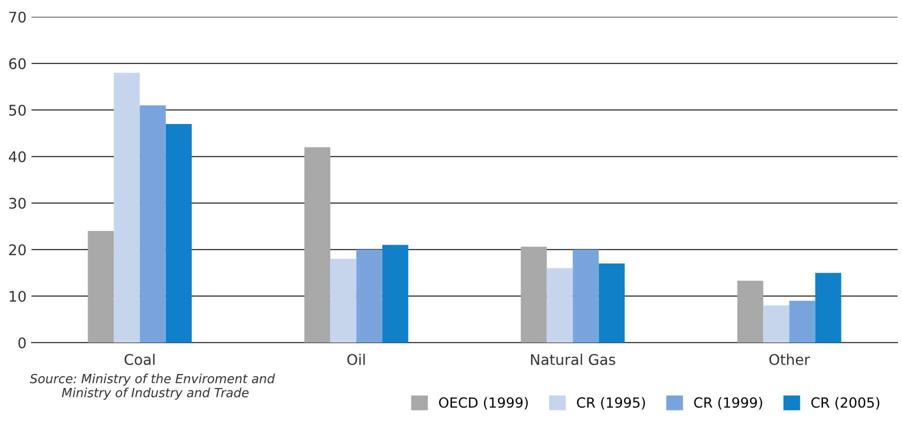  I want to click on x-tick-label: Oil, so click(356, 360).